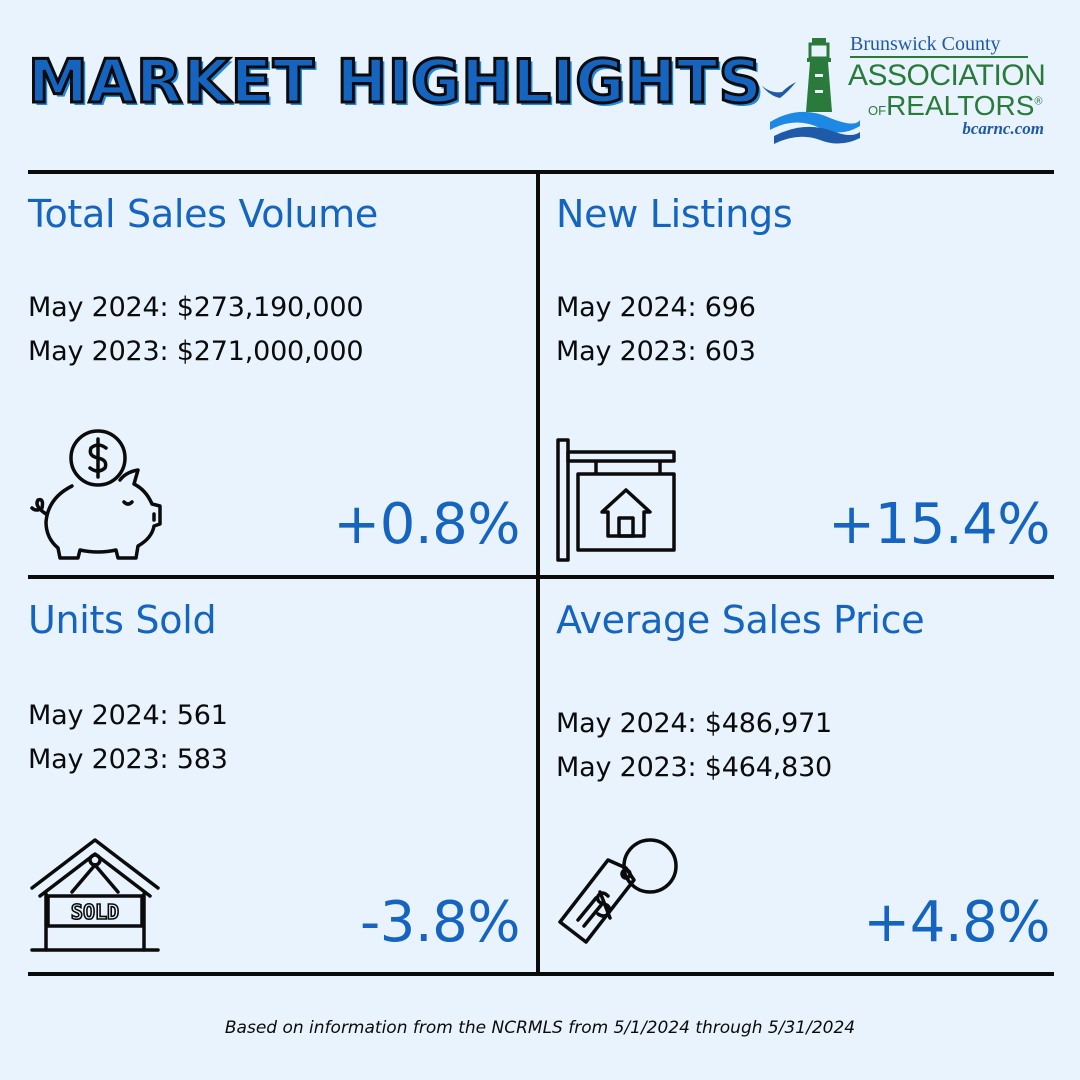  What do you see at coordinates (541, 172) in the screenshot?
I see `divider-top` at bounding box center [541, 172].